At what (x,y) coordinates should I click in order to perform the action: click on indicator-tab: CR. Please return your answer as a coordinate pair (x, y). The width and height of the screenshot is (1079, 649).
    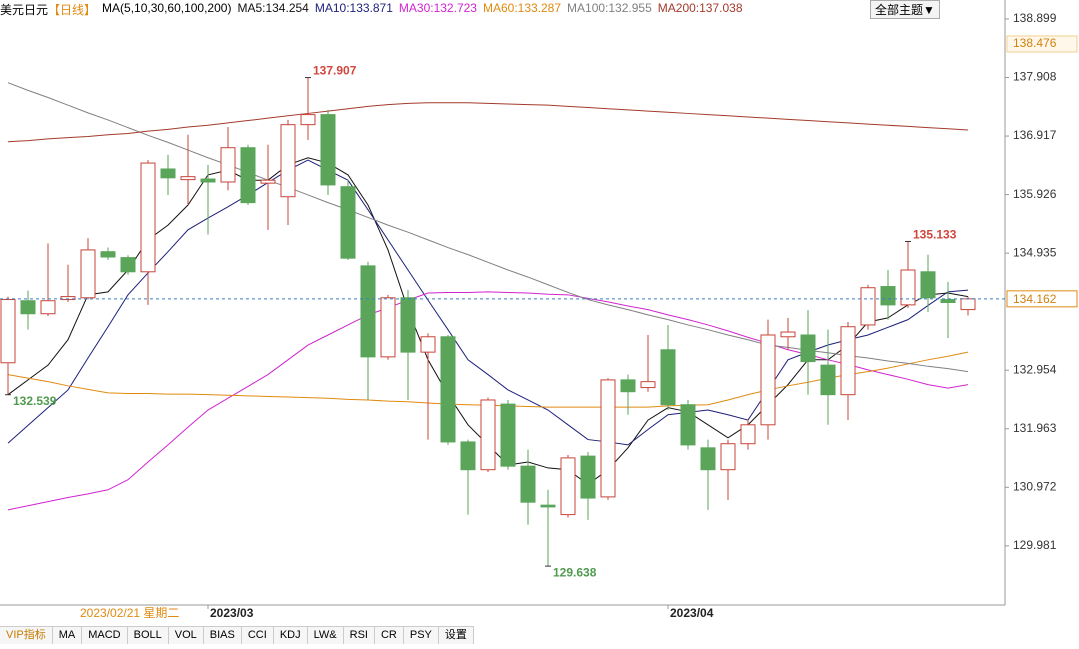
    Looking at the image, I should click on (389, 635).